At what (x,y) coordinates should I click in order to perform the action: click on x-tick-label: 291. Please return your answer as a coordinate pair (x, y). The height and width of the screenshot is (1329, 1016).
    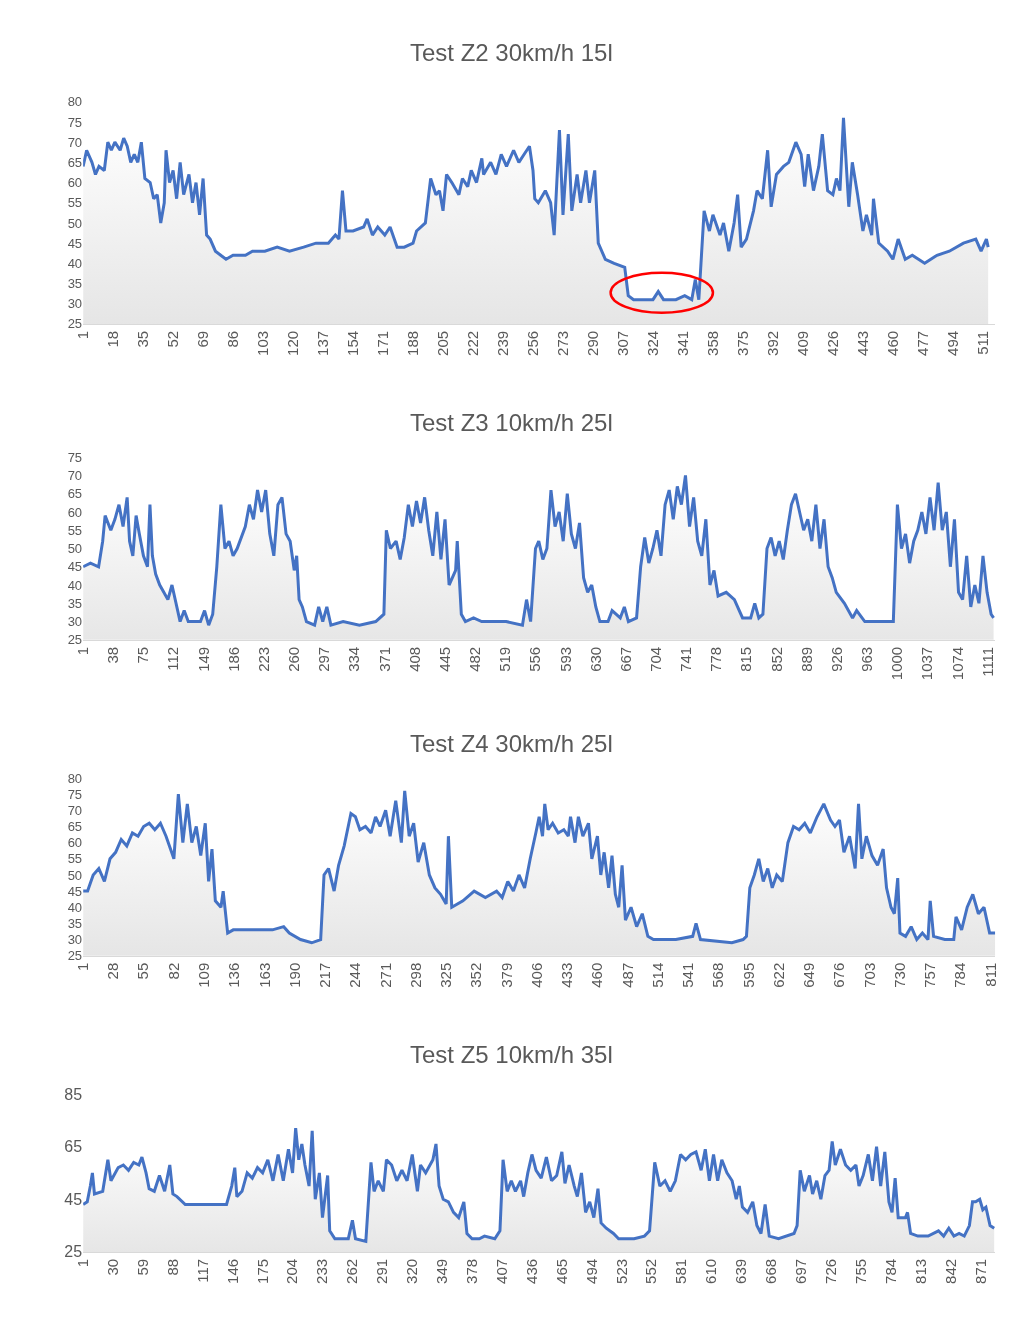
    Looking at the image, I should click on (382, 1271).